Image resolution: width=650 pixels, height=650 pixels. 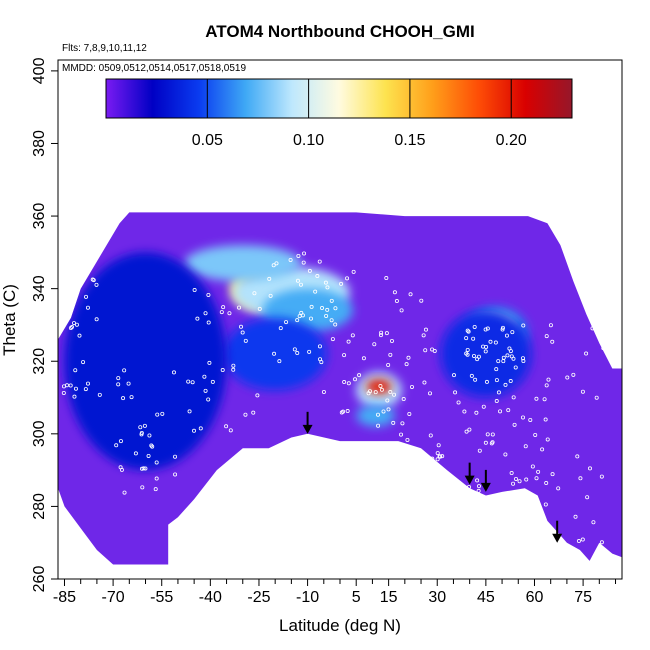 What do you see at coordinates (39, 361) in the screenshot?
I see `y-tick-label: 320` at bounding box center [39, 361].